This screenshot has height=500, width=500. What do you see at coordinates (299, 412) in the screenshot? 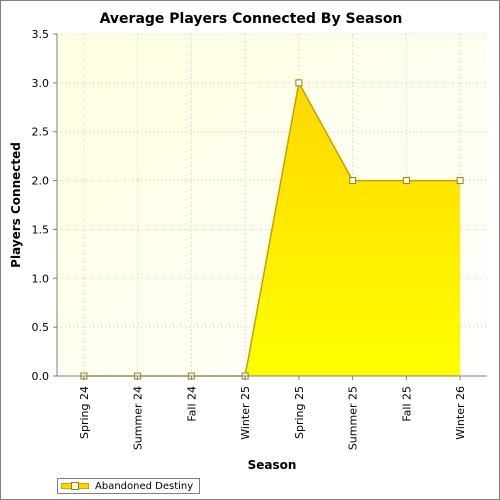
I see `x-tick-label: Spring 25` at bounding box center [299, 412].